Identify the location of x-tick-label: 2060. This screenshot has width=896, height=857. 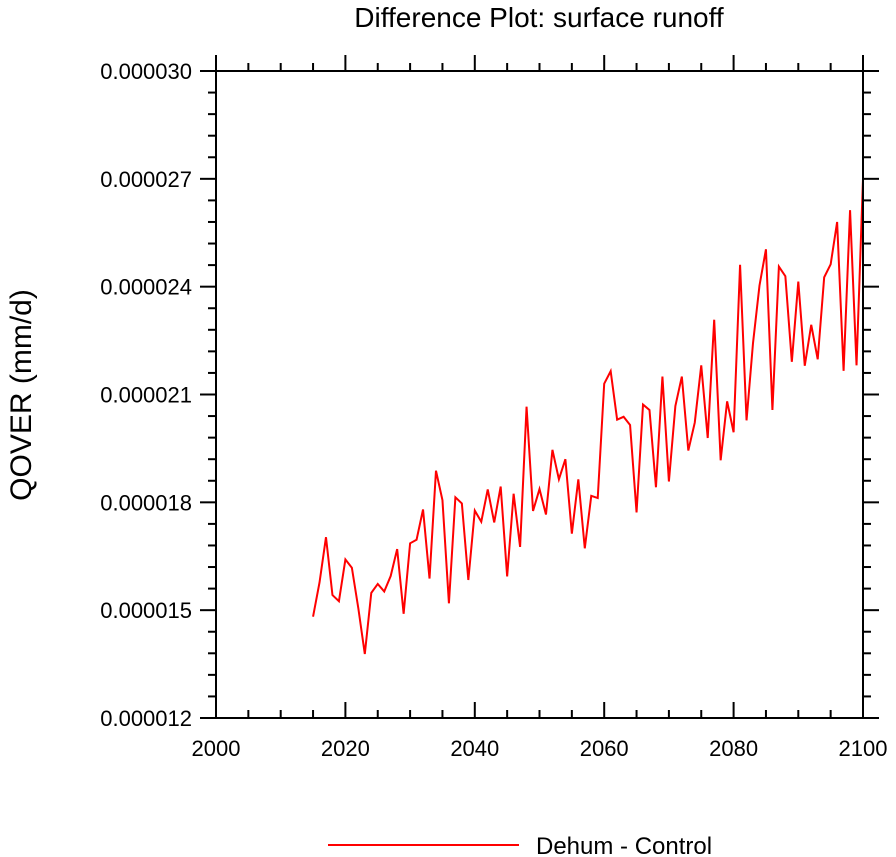
(604, 748).